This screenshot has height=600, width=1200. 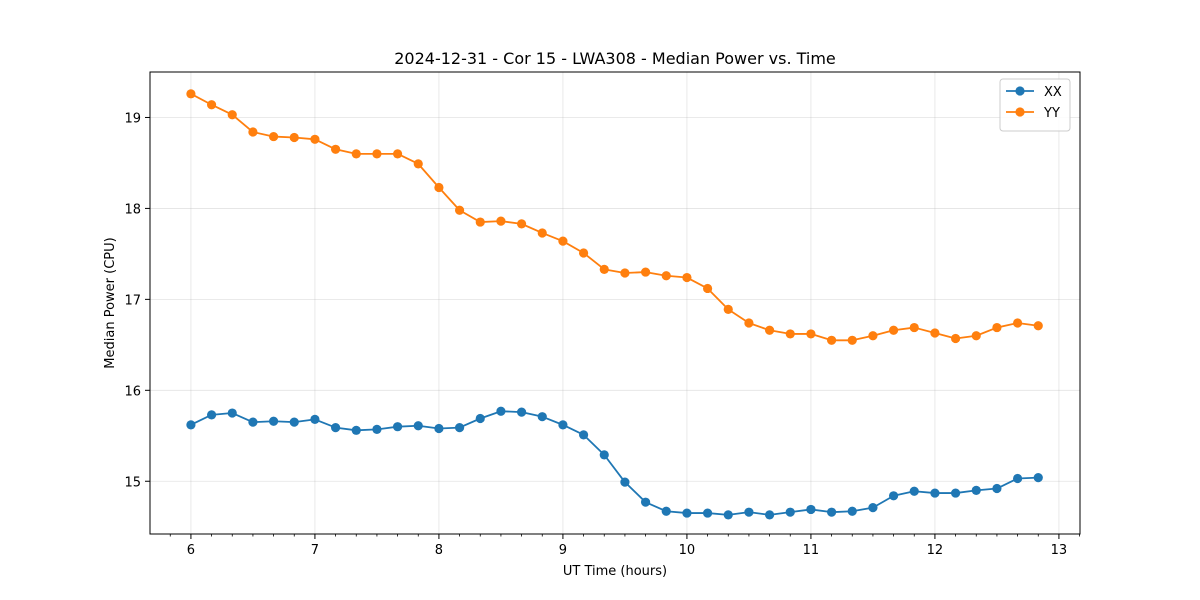 I want to click on legend: XX YY, so click(x=1035, y=105).